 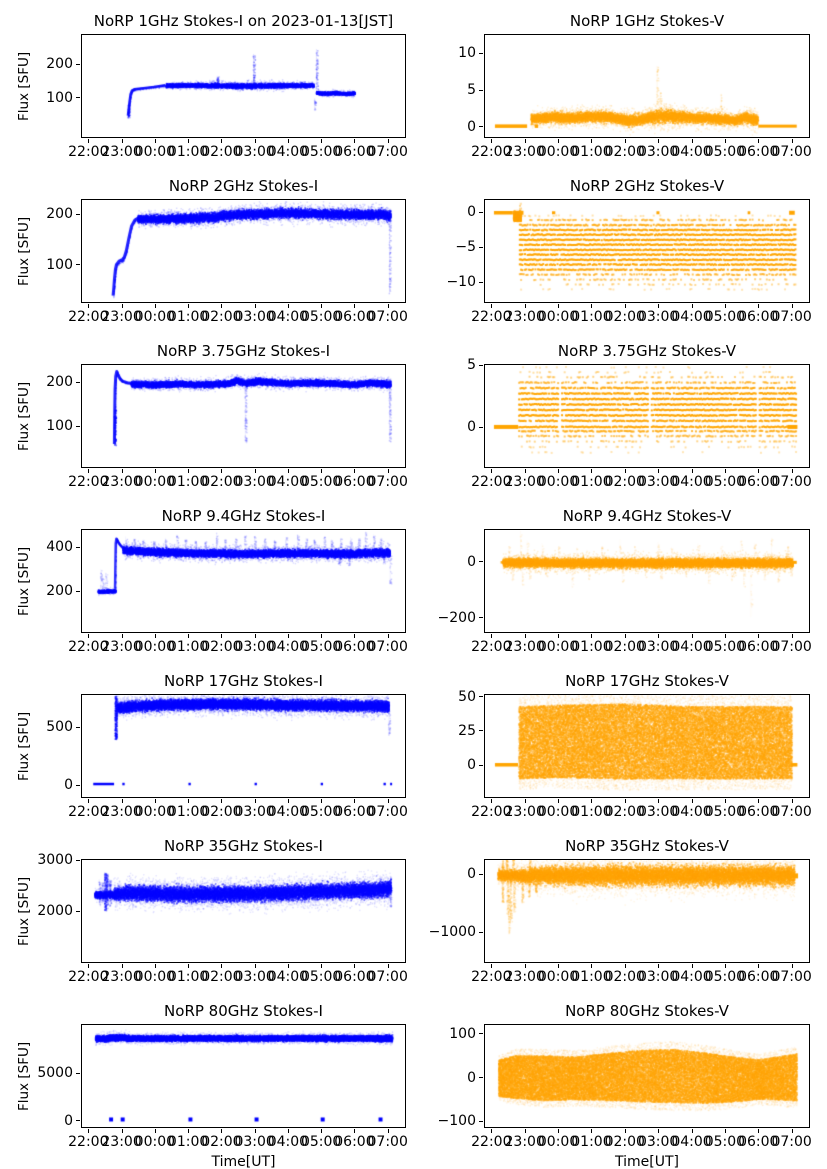 What do you see at coordinates (59, 727) in the screenshot?
I see `y-tick-label: 500` at bounding box center [59, 727].